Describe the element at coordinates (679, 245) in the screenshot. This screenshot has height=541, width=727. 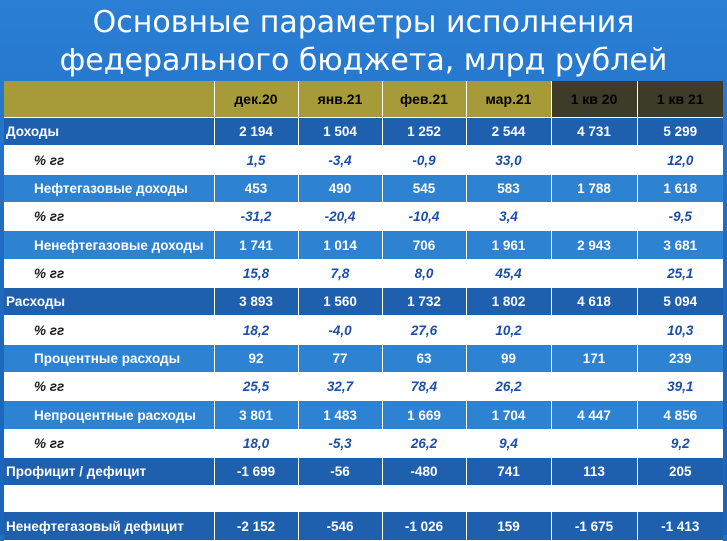
I see `cell: 3 681` at that location.